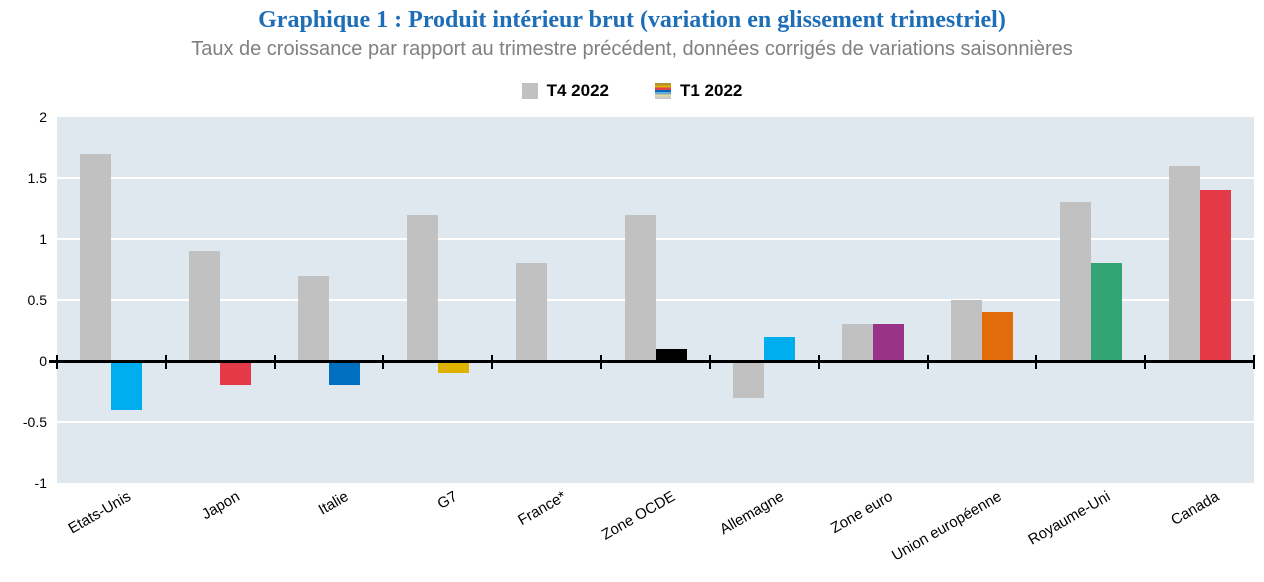  I want to click on y-axis-label-0.5: 0.5, so click(37, 300).